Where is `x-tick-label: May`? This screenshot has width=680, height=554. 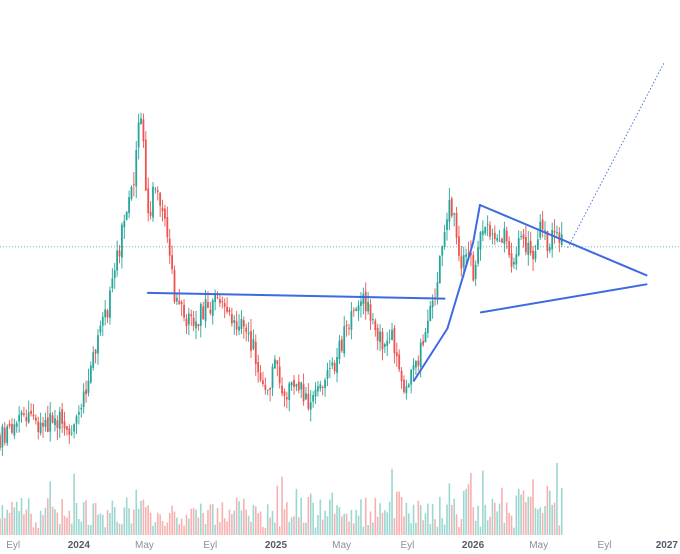
x-tick-label: May is located at coordinates (341, 545).